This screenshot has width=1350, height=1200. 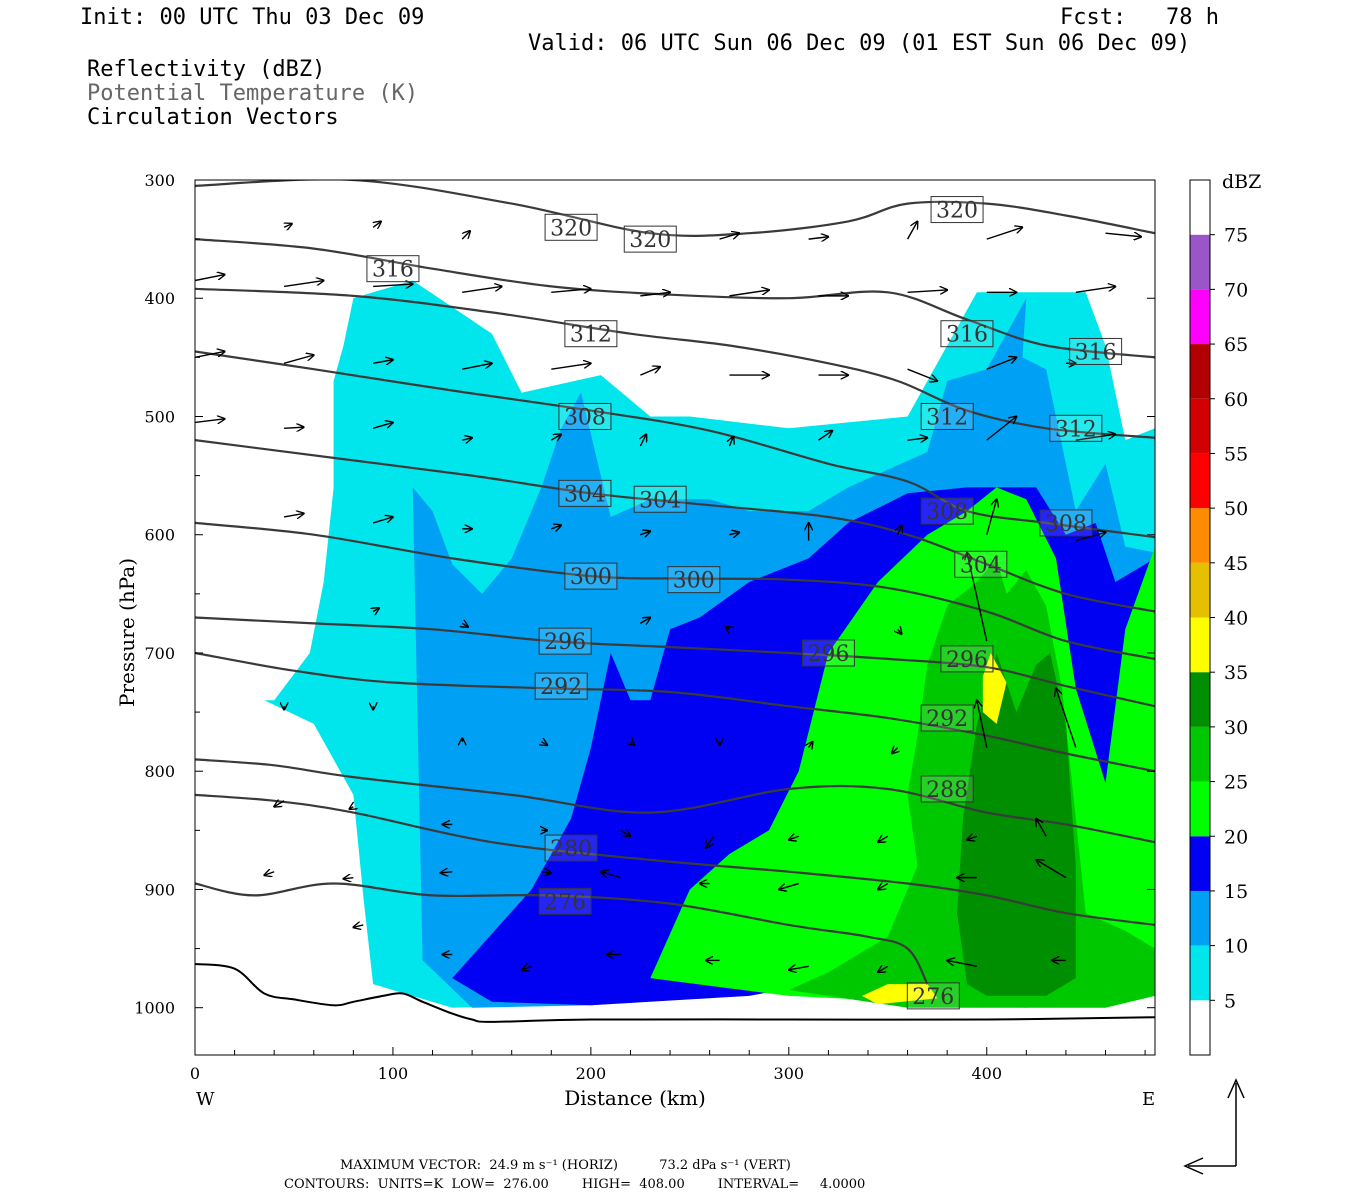 What do you see at coordinates (159, 771) in the screenshot?
I see `y-tick-label: 800` at bounding box center [159, 771].